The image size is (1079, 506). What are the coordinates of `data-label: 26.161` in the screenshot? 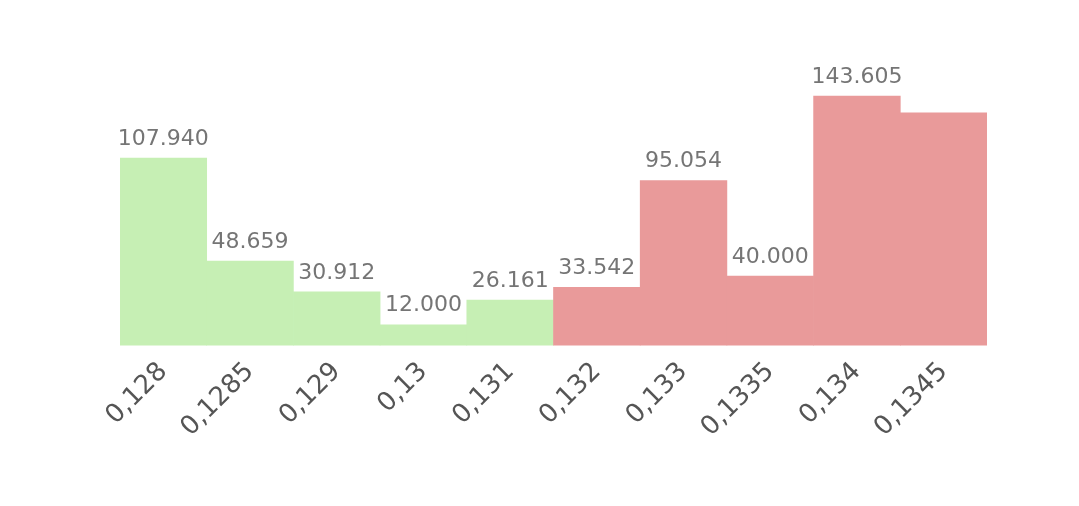 It's located at (510, 279).